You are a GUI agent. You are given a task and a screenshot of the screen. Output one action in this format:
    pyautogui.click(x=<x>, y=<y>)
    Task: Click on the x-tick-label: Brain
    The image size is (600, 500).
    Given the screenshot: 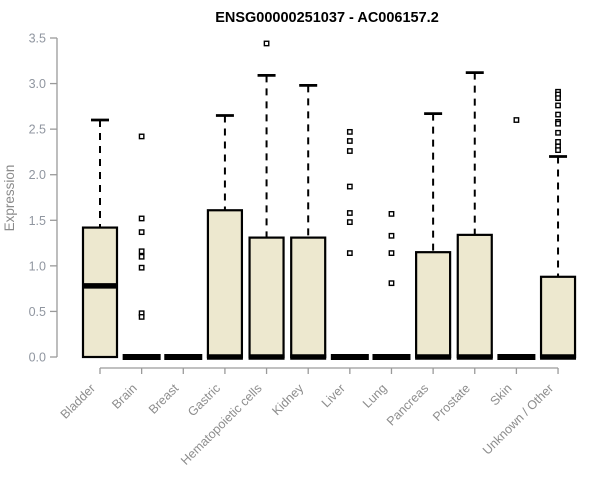 What is the action you would take?
    pyautogui.click(x=124, y=396)
    